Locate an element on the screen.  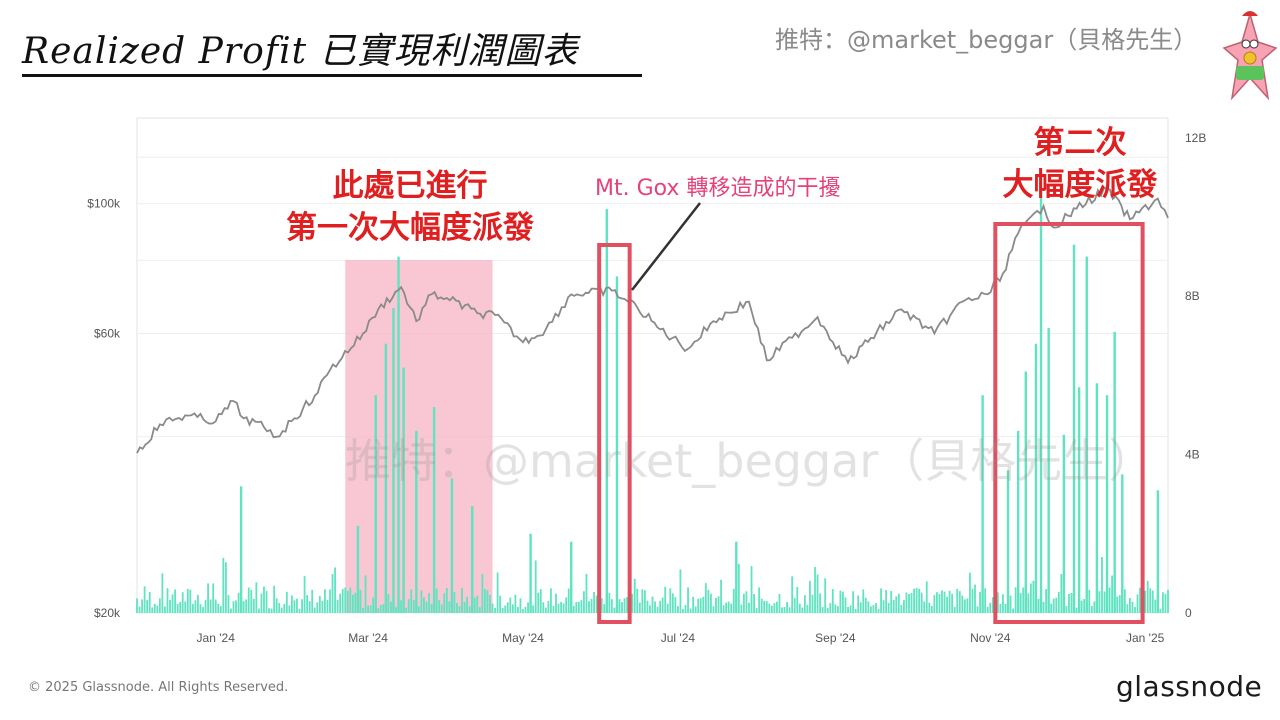
annotation-pointer is located at coordinates (666, 246).